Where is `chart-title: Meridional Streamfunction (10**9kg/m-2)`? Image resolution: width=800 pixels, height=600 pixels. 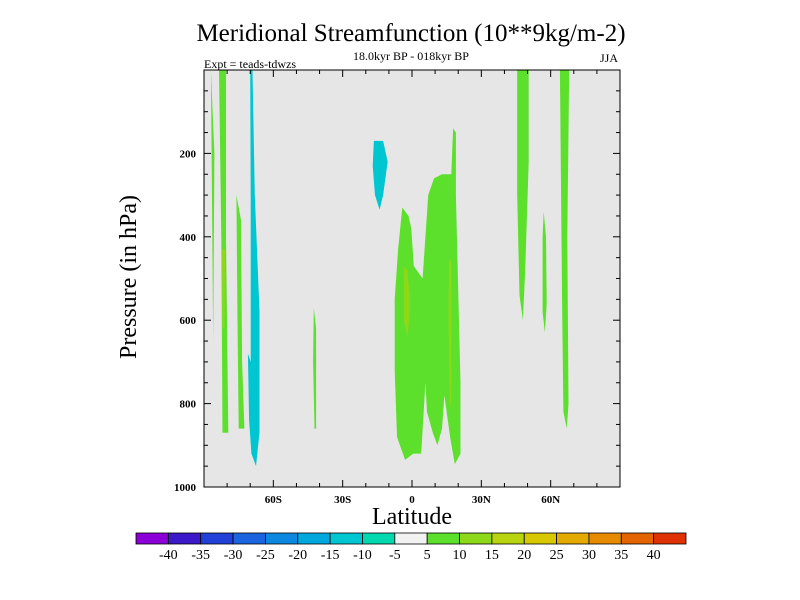 chart-title: Meridional Streamfunction (10**9kg/m-2) is located at coordinates (410, 33).